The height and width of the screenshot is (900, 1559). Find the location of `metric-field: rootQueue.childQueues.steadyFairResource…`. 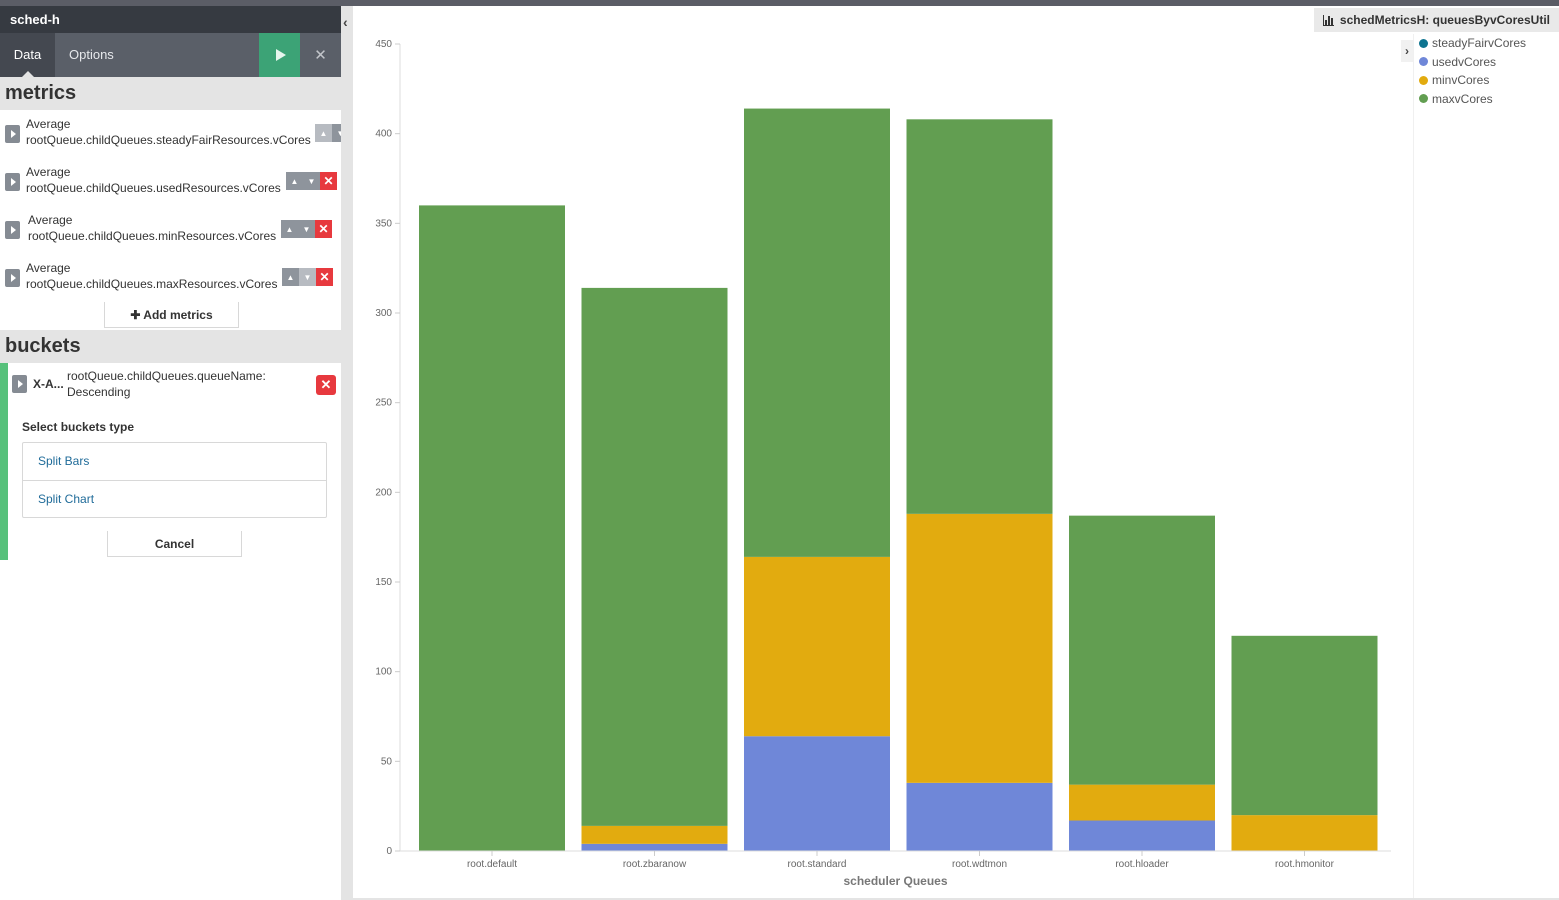

metric-field: rootQueue.childQueues.steadyFairResource… is located at coordinates (168, 140).